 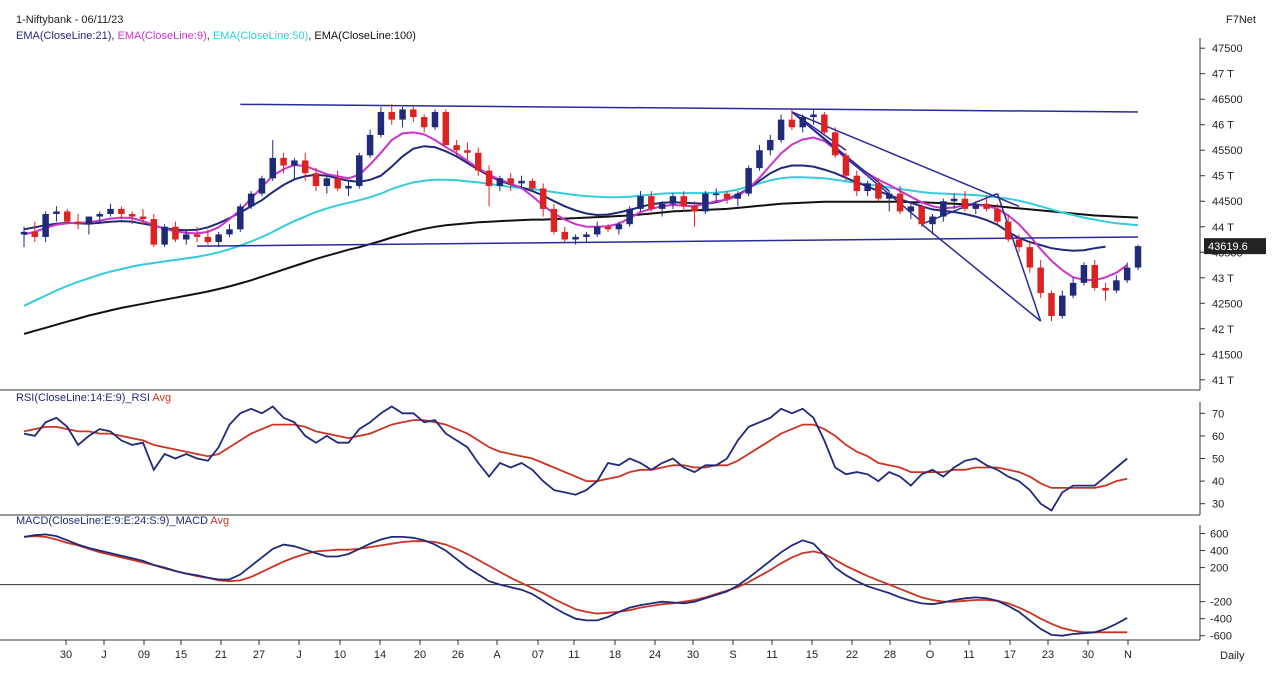 I want to click on price-y-tick-label: 44 T, so click(x=1223, y=228).